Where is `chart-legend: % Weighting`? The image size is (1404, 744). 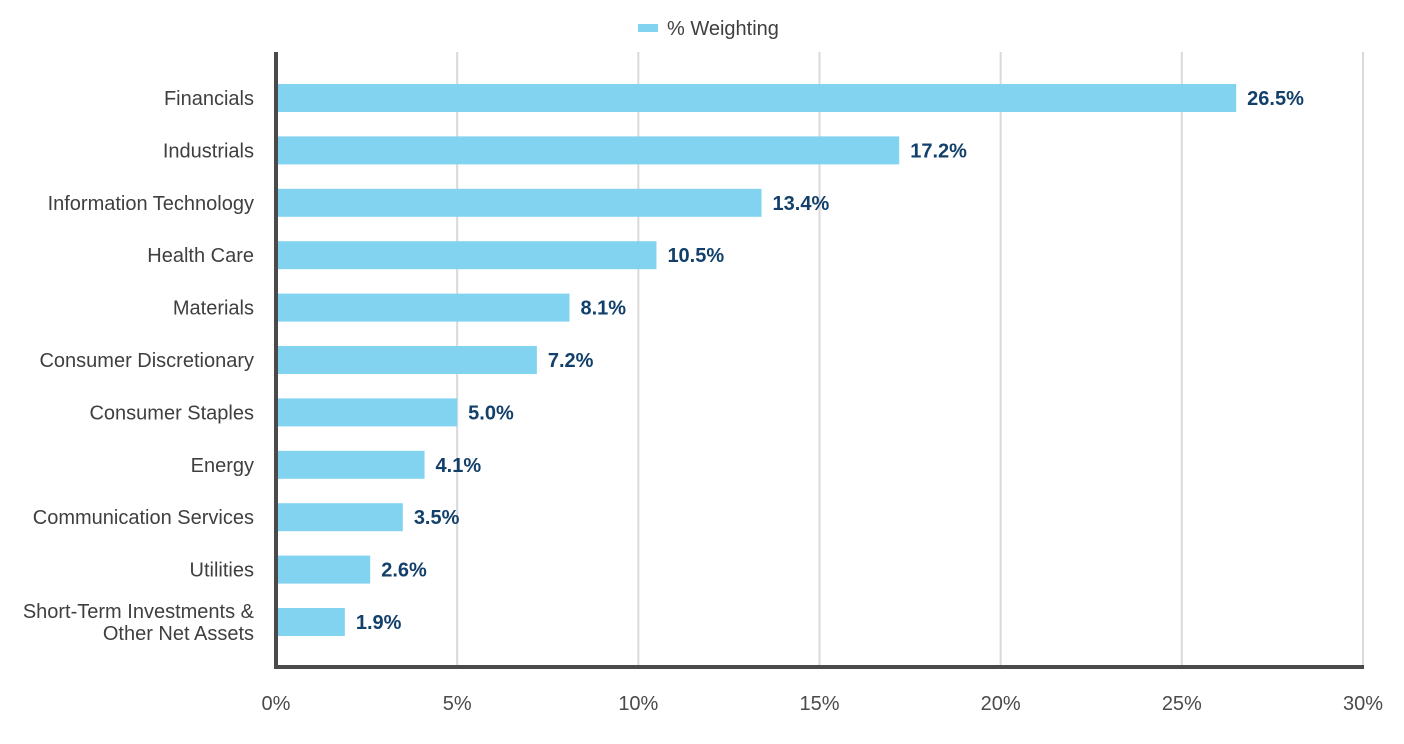 chart-legend: % Weighting is located at coordinates (708, 29).